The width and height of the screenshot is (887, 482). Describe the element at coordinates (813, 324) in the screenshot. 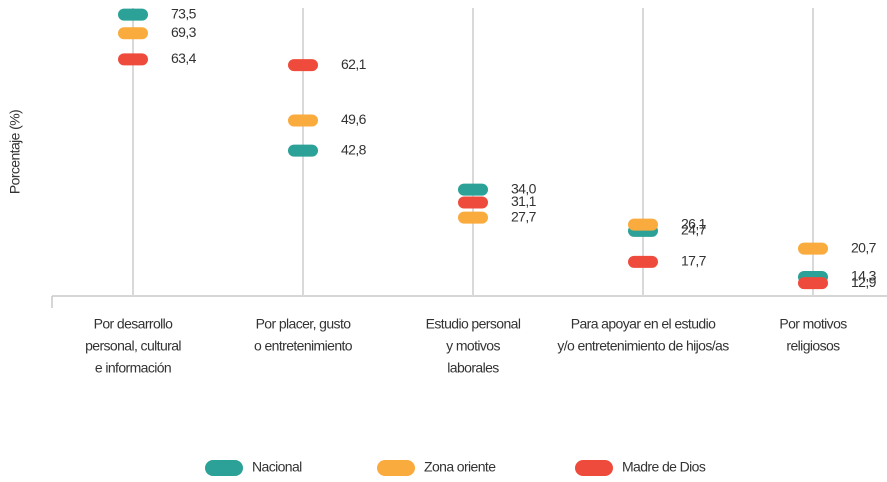

I see `x-tick-label: Por motivos` at that location.